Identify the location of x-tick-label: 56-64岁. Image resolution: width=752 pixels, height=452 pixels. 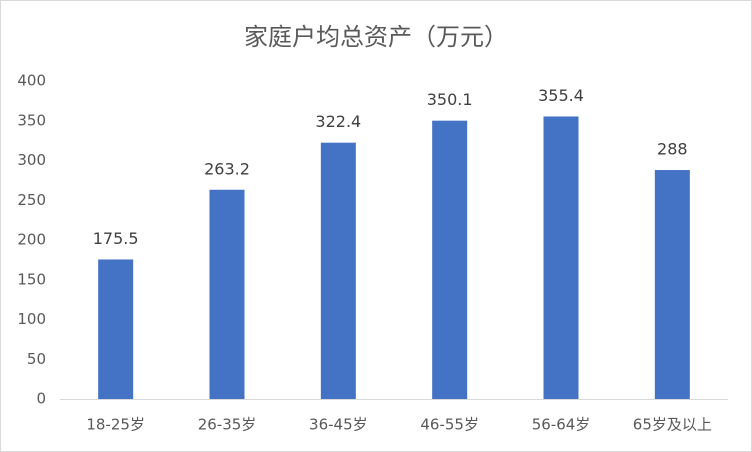
(561, 425).